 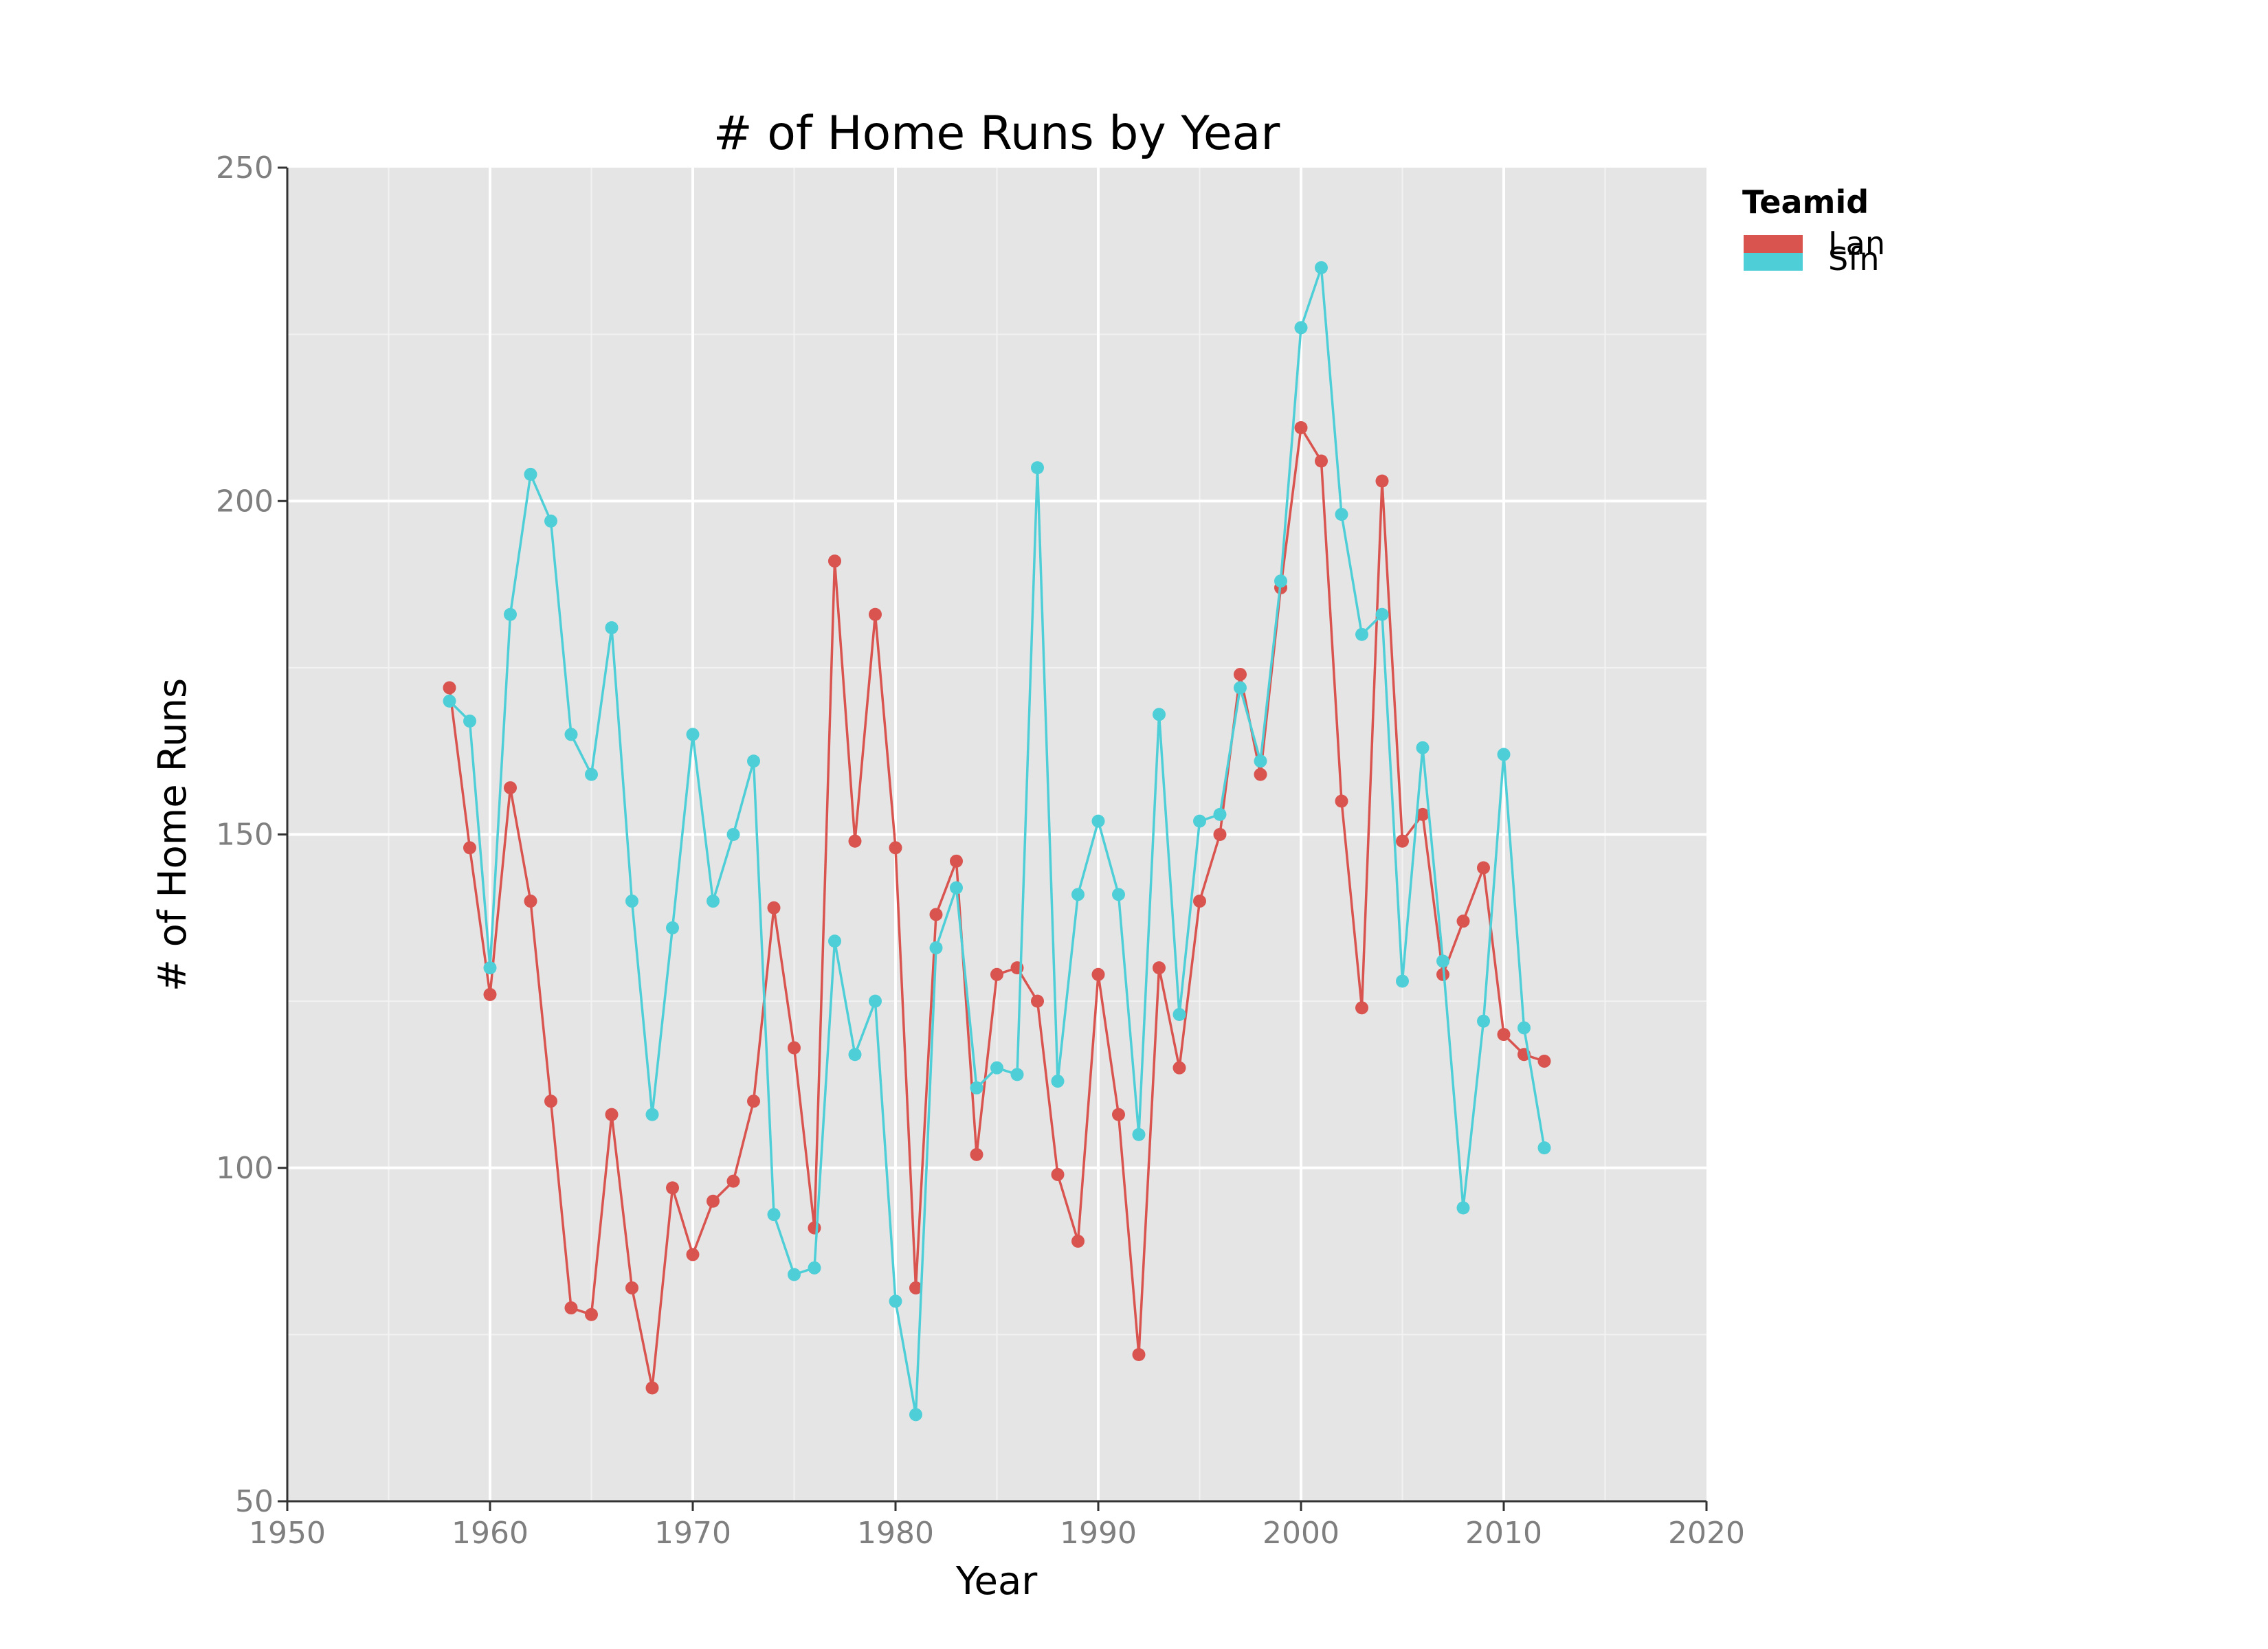 I want to click on y-axis-title: # of Home Runs, so click(x=173, y=834).